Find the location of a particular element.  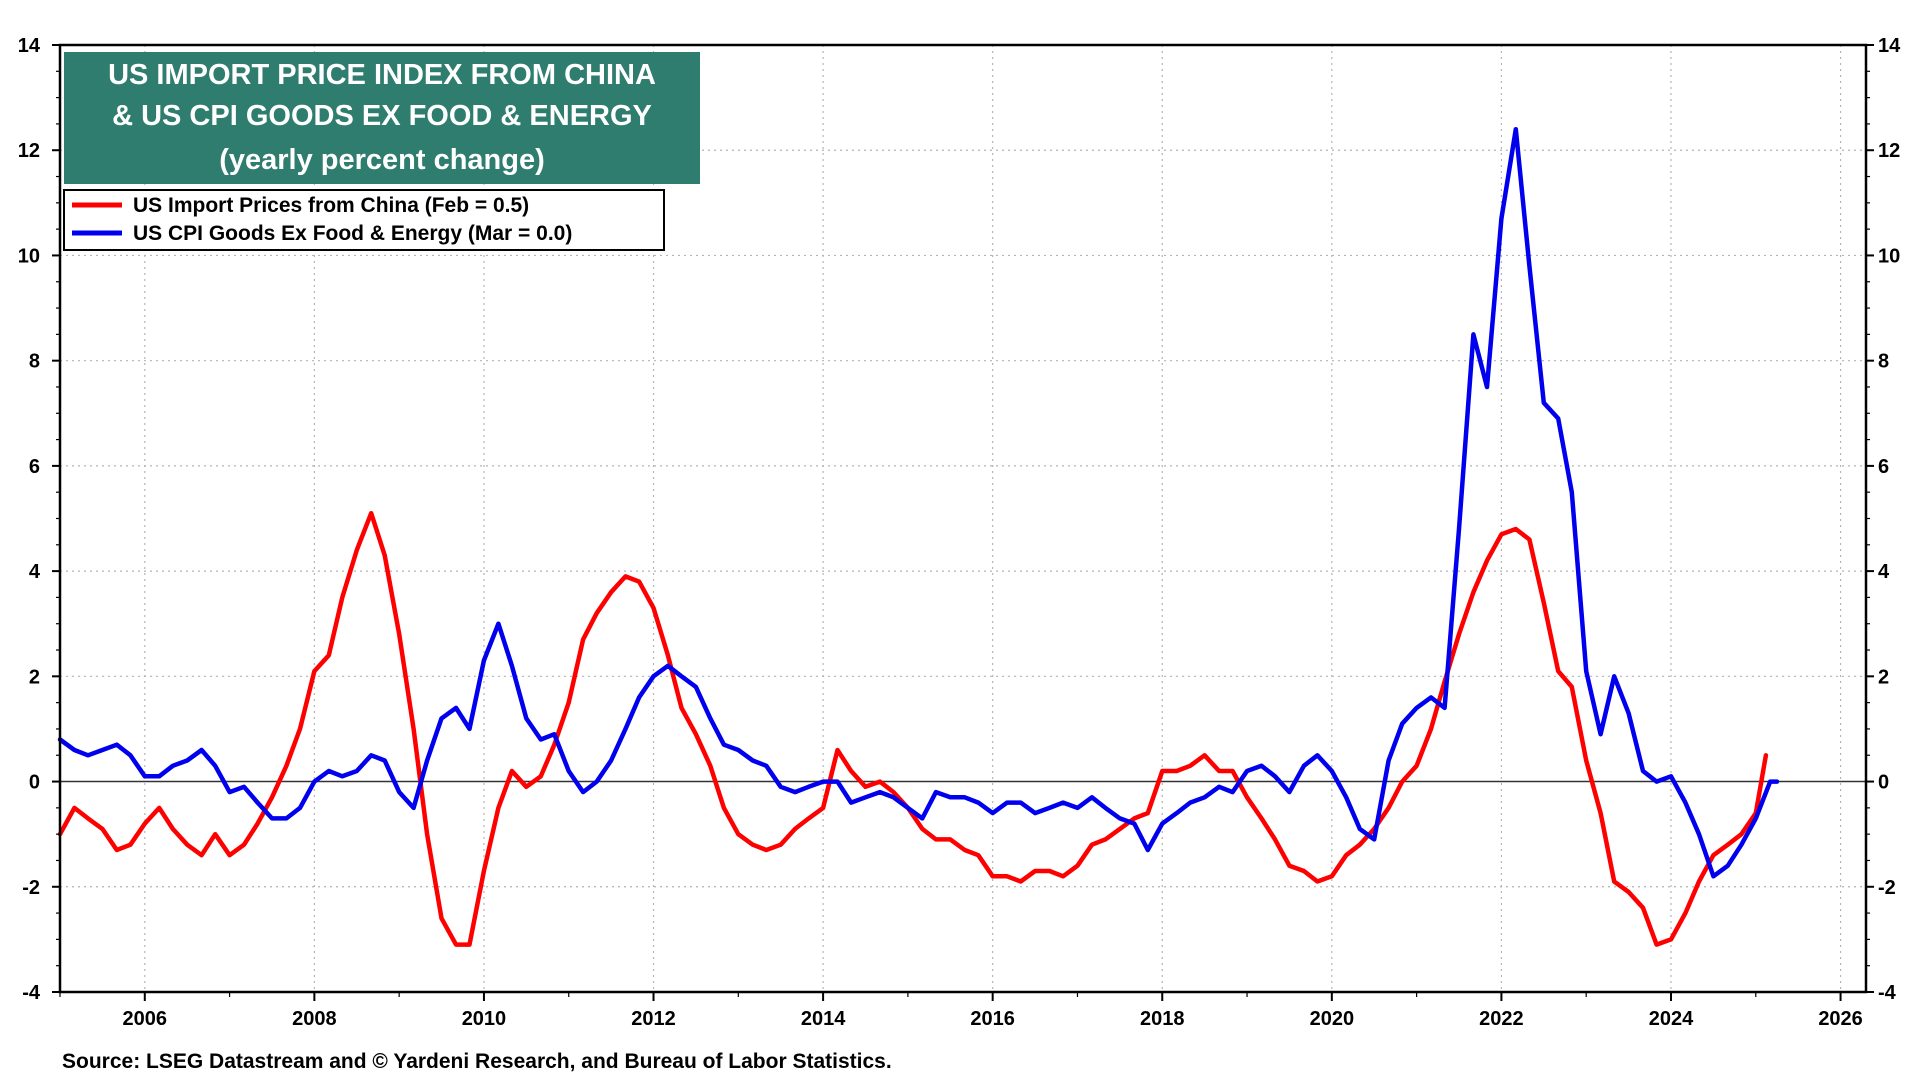

y-tick-label-right: 0 is located at coordinates (1883, 783).